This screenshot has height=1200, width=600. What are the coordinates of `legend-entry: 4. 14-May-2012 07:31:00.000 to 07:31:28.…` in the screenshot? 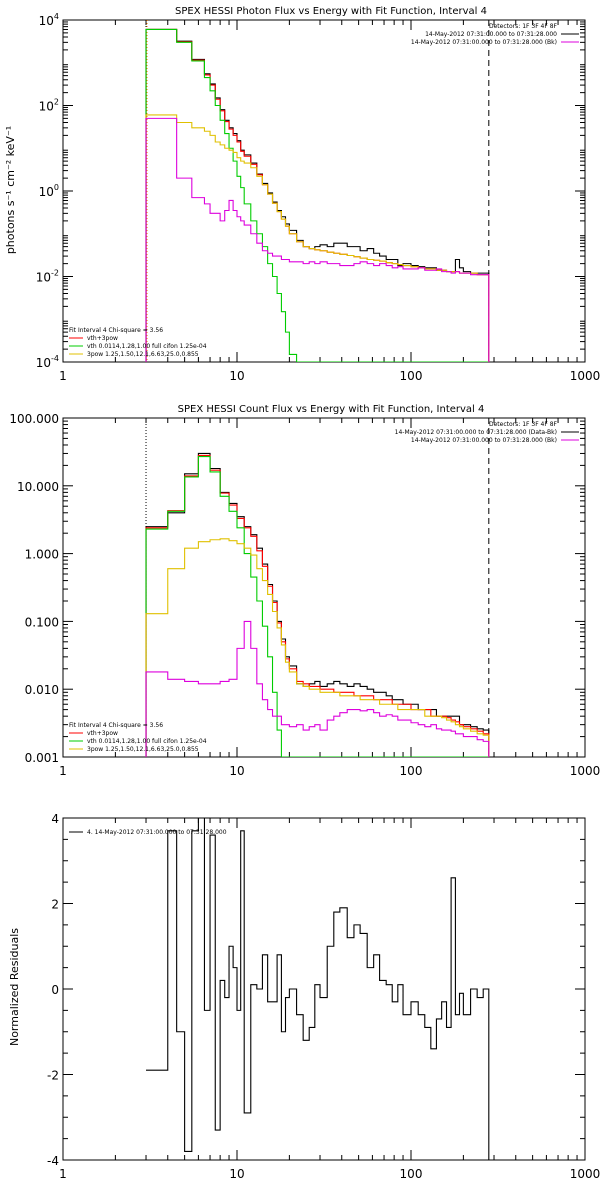 It's located at (157, 832).